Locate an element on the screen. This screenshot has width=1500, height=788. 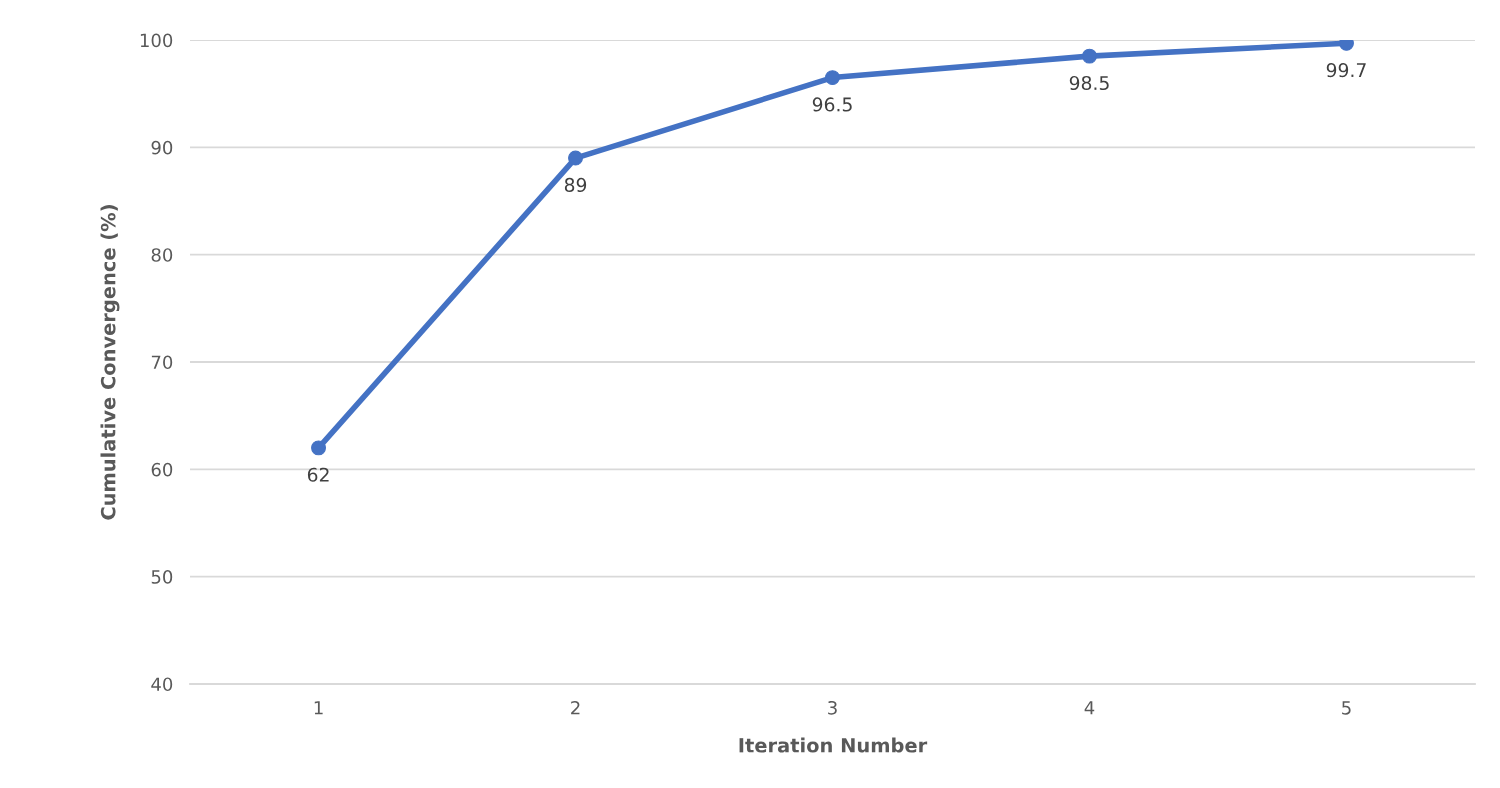
x-tick-label: 5 is located at coordinates (1346, 708).